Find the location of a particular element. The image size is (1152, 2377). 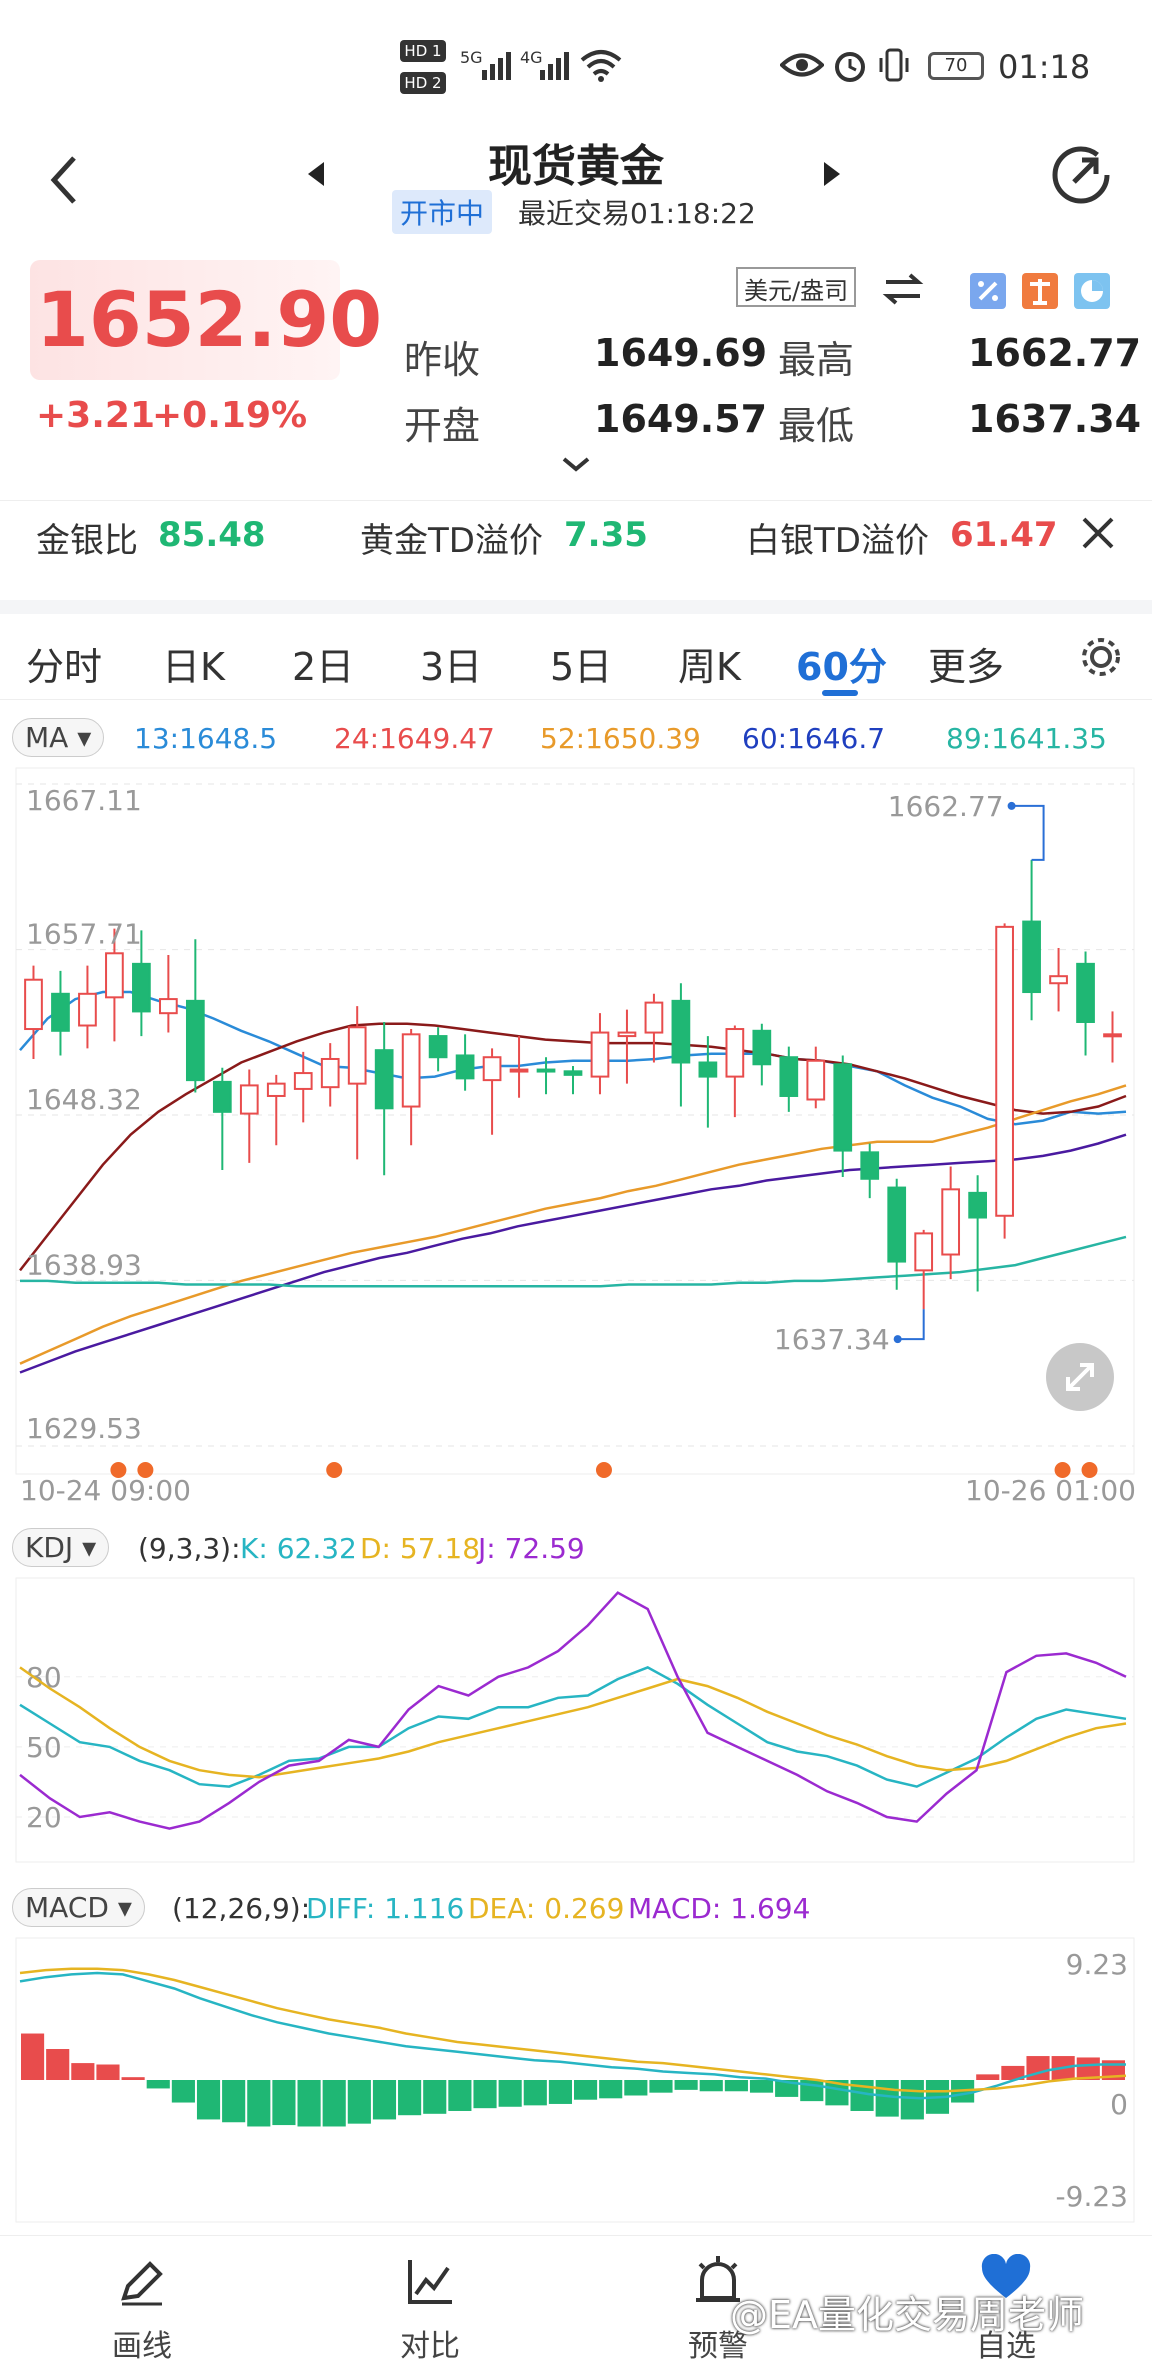

price-change-pct: +0.19% is located at coordinates (230, 415).